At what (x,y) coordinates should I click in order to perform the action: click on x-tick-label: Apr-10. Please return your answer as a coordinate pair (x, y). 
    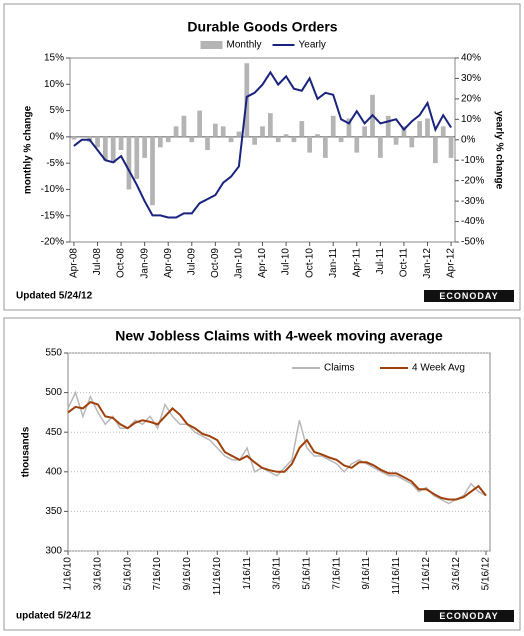
    Looking at the image, I should click on (262, 263).